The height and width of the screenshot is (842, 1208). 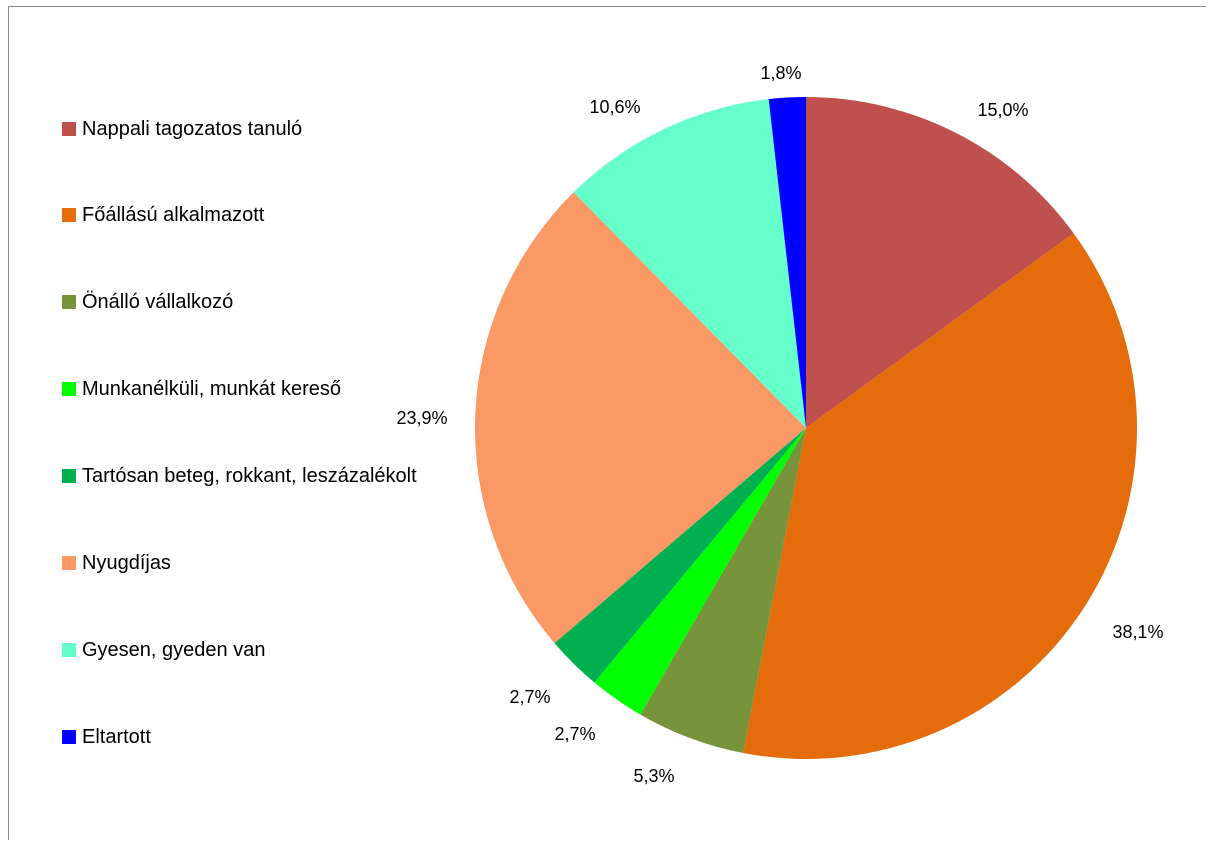 I want to click on pie-slice-onallo, so click(x=723, y=590).